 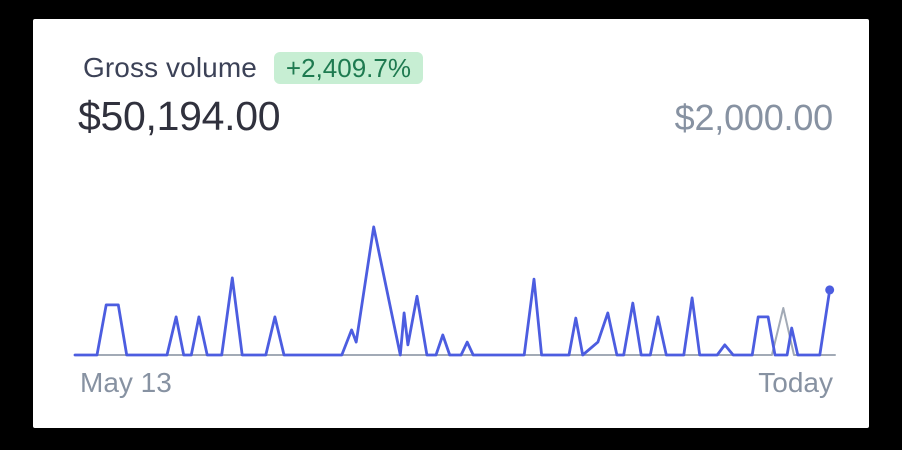 I want to click on x-axis-labels: May 13 Today, so click(x=456, y=383).